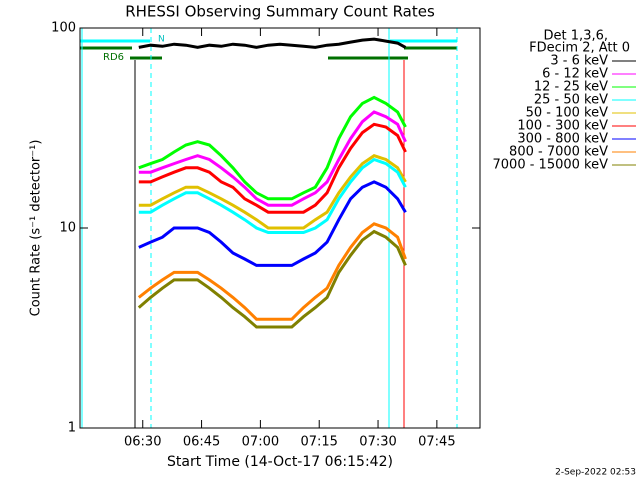 The width and height of the screenshot is (640, 480). I want to click on legend-label: 50 - 100 keV, so click(567, 113).